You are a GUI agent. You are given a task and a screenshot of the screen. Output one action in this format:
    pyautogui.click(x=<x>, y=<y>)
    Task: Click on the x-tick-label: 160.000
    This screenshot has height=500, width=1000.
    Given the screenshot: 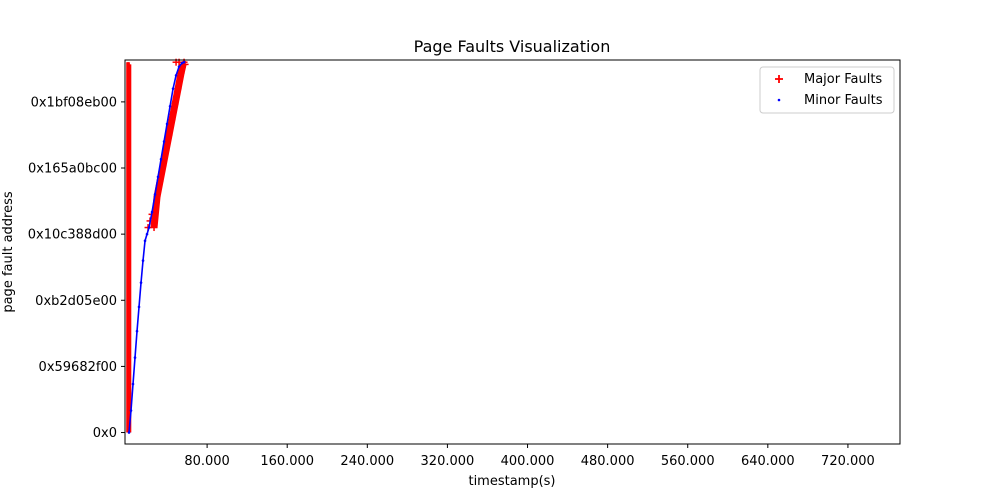 What is the action you would take?
    pyautogui.click(x=287, y=461)
    